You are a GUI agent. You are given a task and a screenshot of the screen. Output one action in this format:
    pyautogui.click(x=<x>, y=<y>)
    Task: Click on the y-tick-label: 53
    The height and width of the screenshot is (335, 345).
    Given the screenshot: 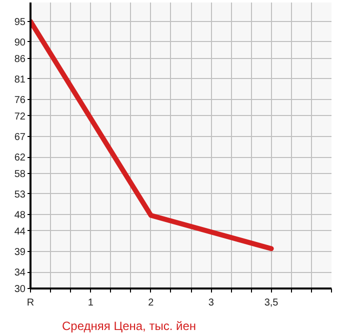 What is the action you would take?
    pyautogui.click(x=20, y=194)
    